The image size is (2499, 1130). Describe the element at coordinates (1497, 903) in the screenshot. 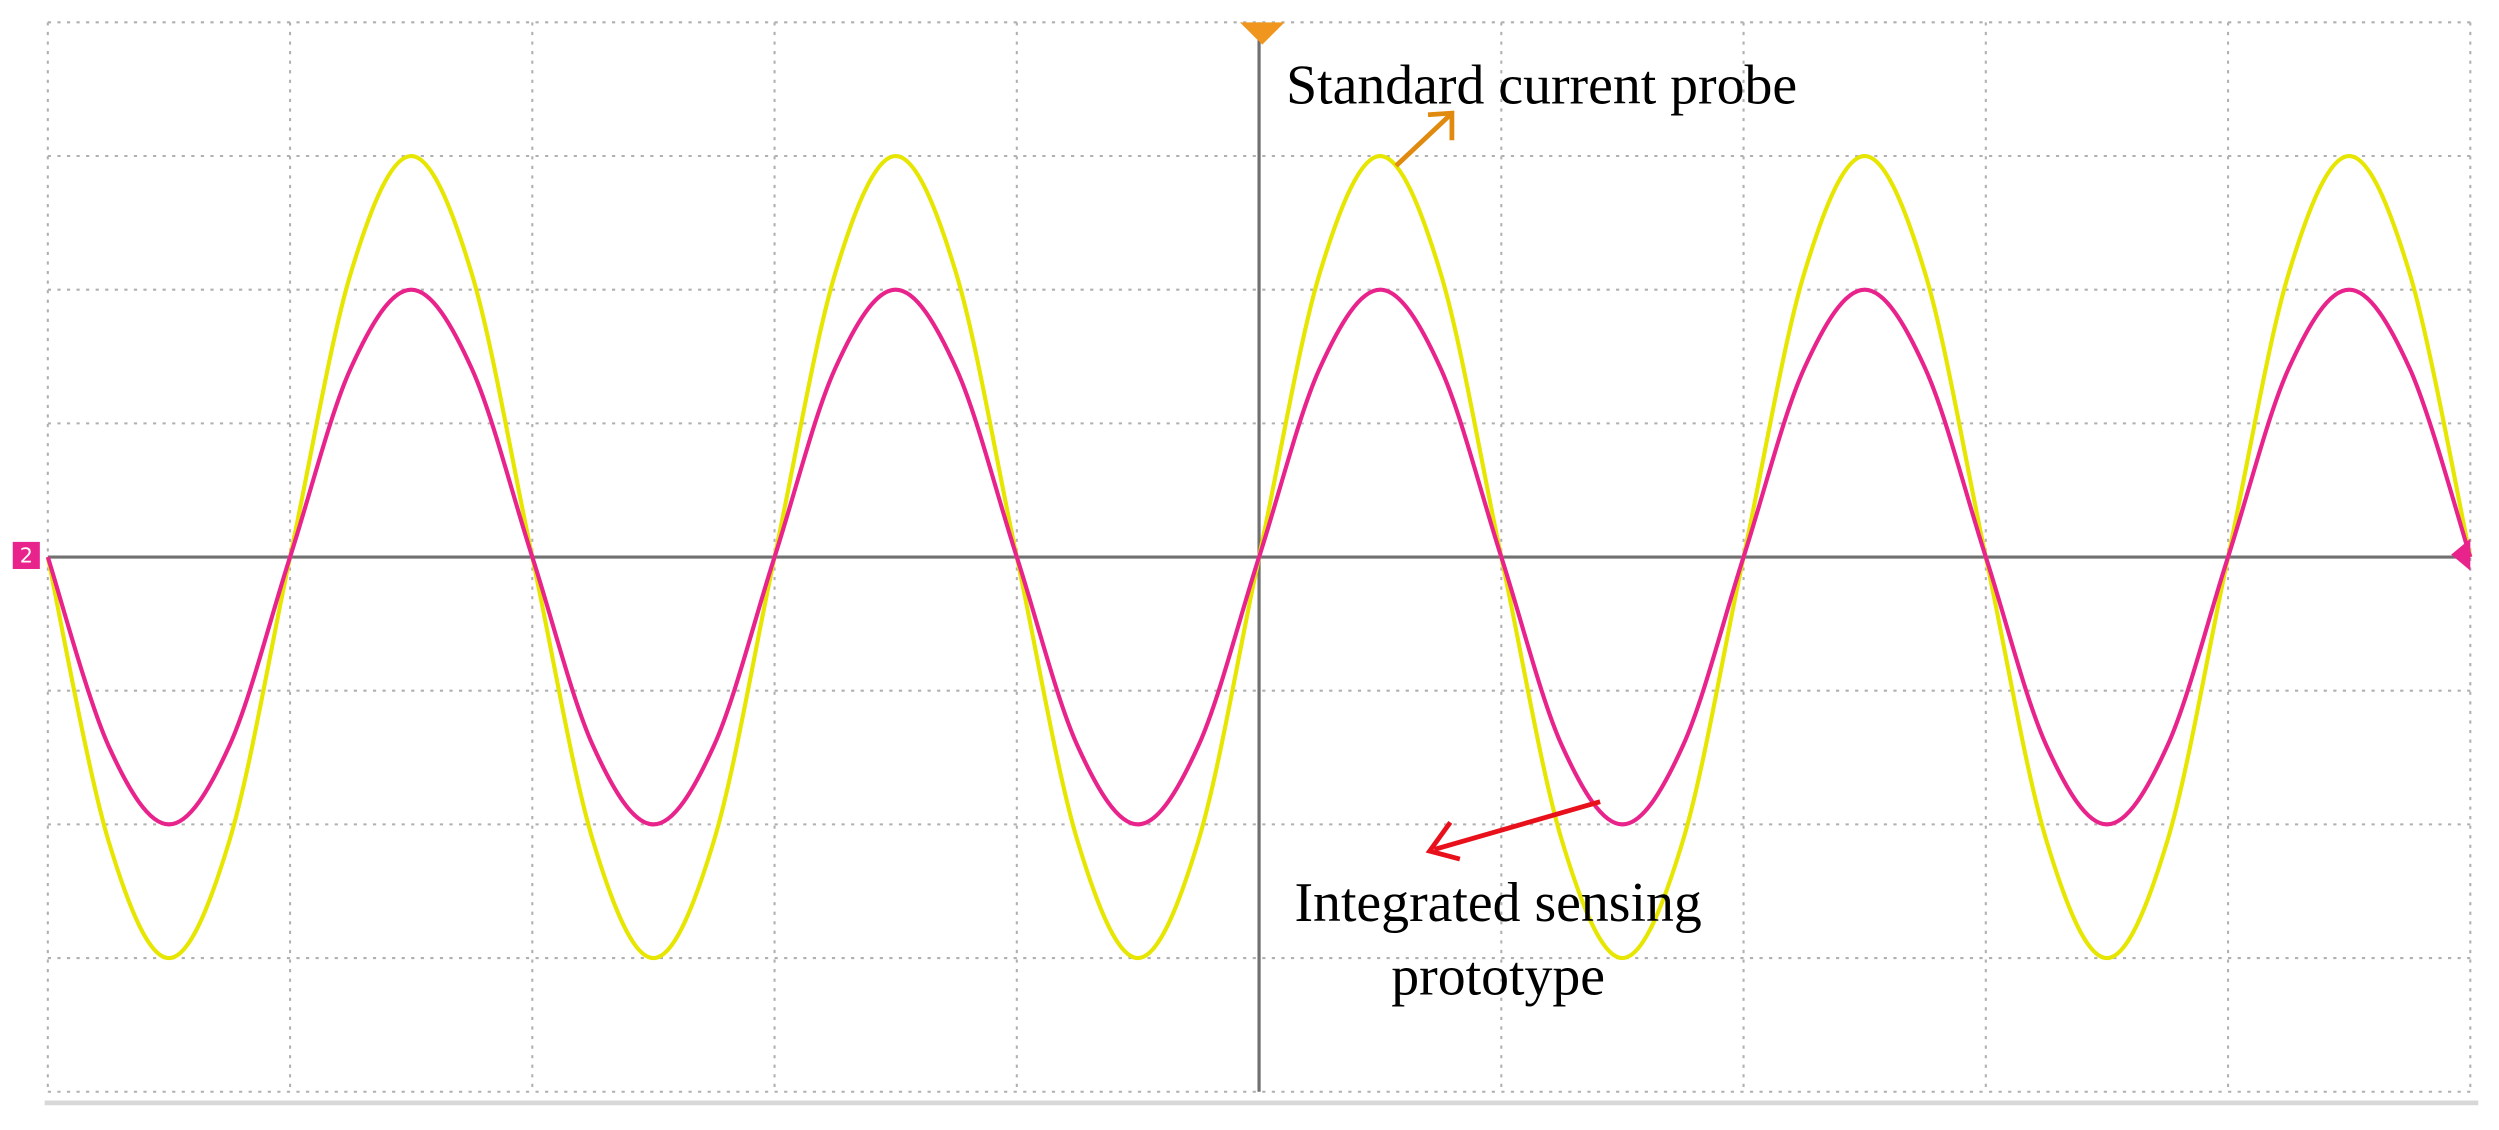

I see `annotation: Integrated sensing` at that location.